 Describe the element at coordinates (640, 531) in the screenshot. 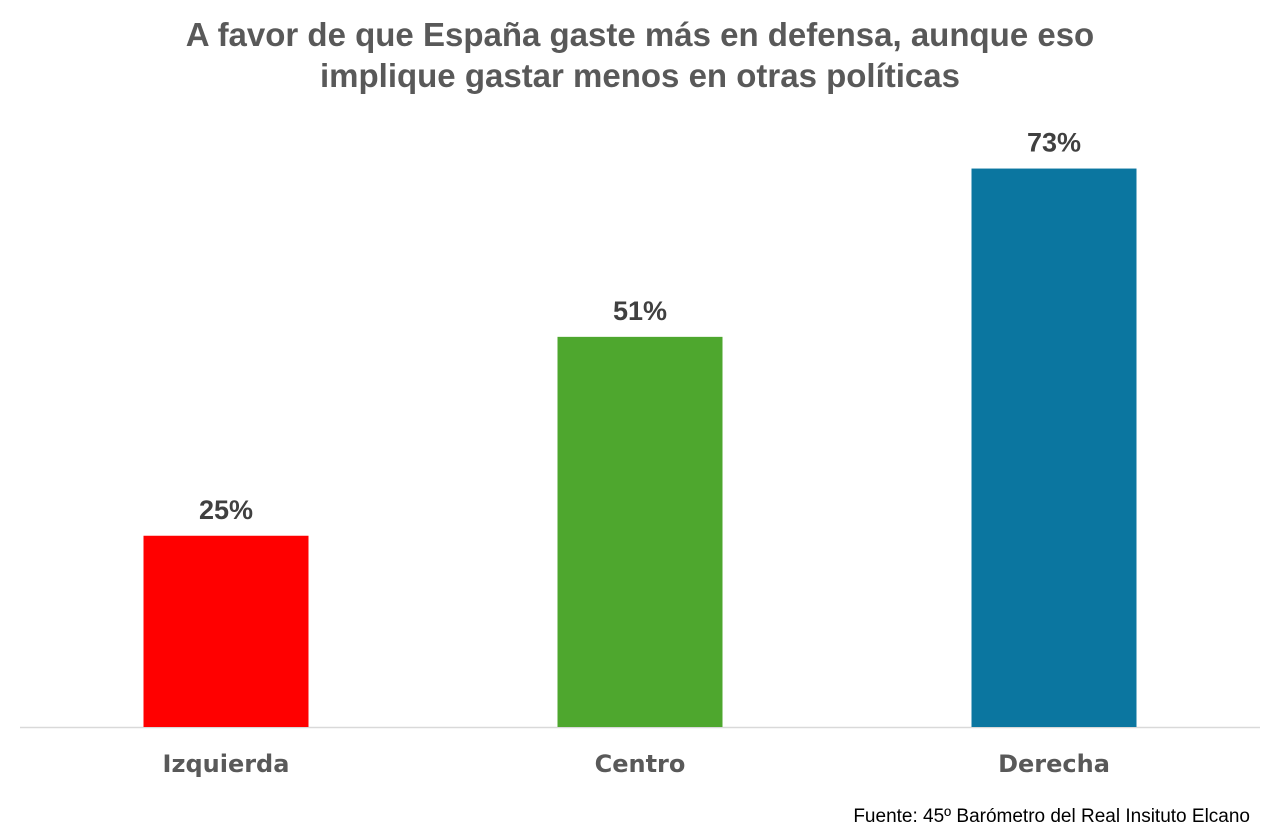

I see `bar-centro` at that location.